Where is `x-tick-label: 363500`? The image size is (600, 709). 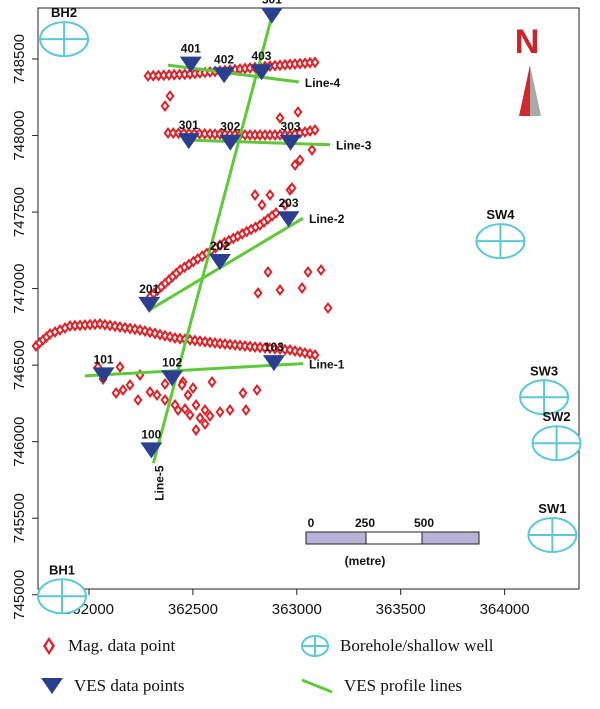 x-tick-label: 363500 is located at coordinates (401, 609).